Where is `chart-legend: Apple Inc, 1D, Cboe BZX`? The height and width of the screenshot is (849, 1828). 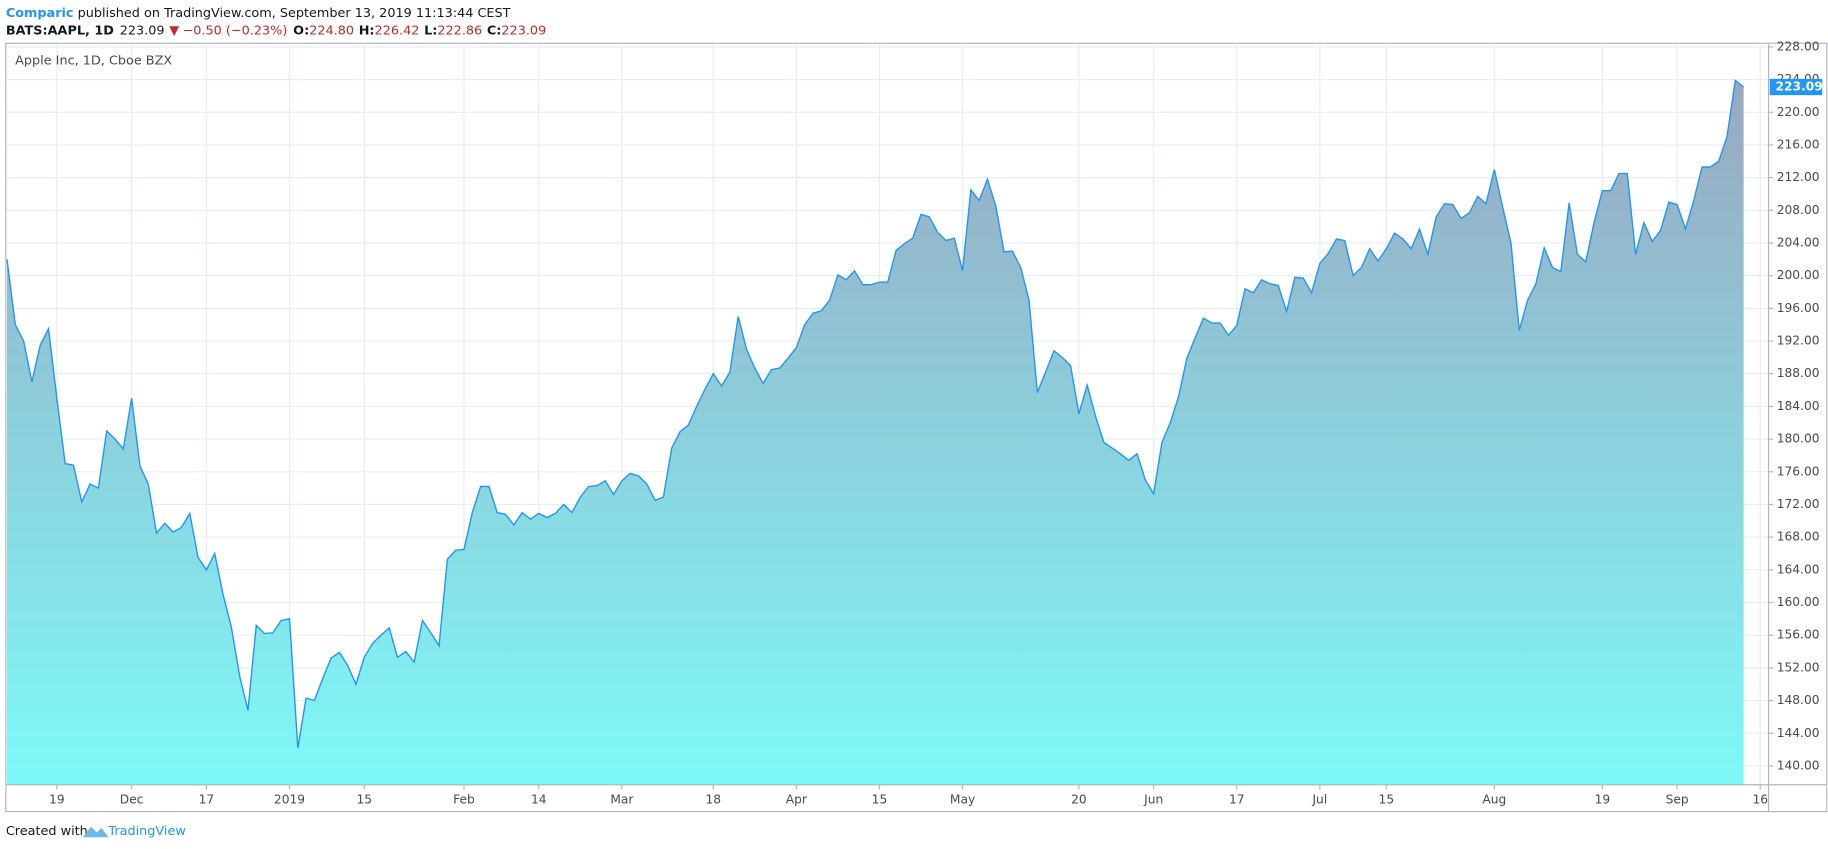
chart-legend: Apple Inc, 1D, Cboe BZX is located at coordinates (93, 60).